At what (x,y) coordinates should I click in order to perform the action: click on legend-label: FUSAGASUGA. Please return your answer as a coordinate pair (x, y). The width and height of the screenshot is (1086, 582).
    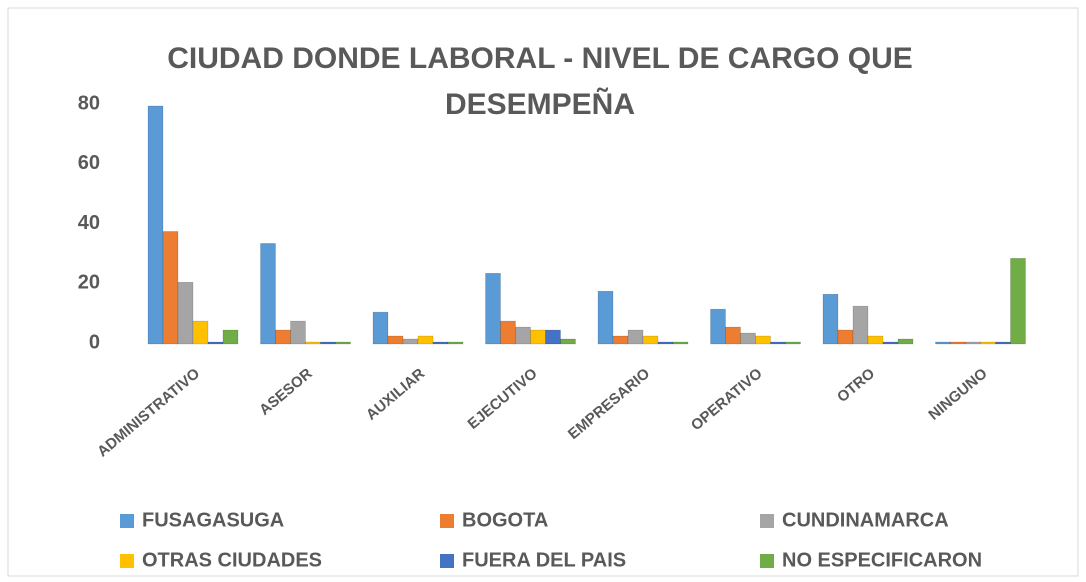
    Looking at the image, I should click on (213, 520).